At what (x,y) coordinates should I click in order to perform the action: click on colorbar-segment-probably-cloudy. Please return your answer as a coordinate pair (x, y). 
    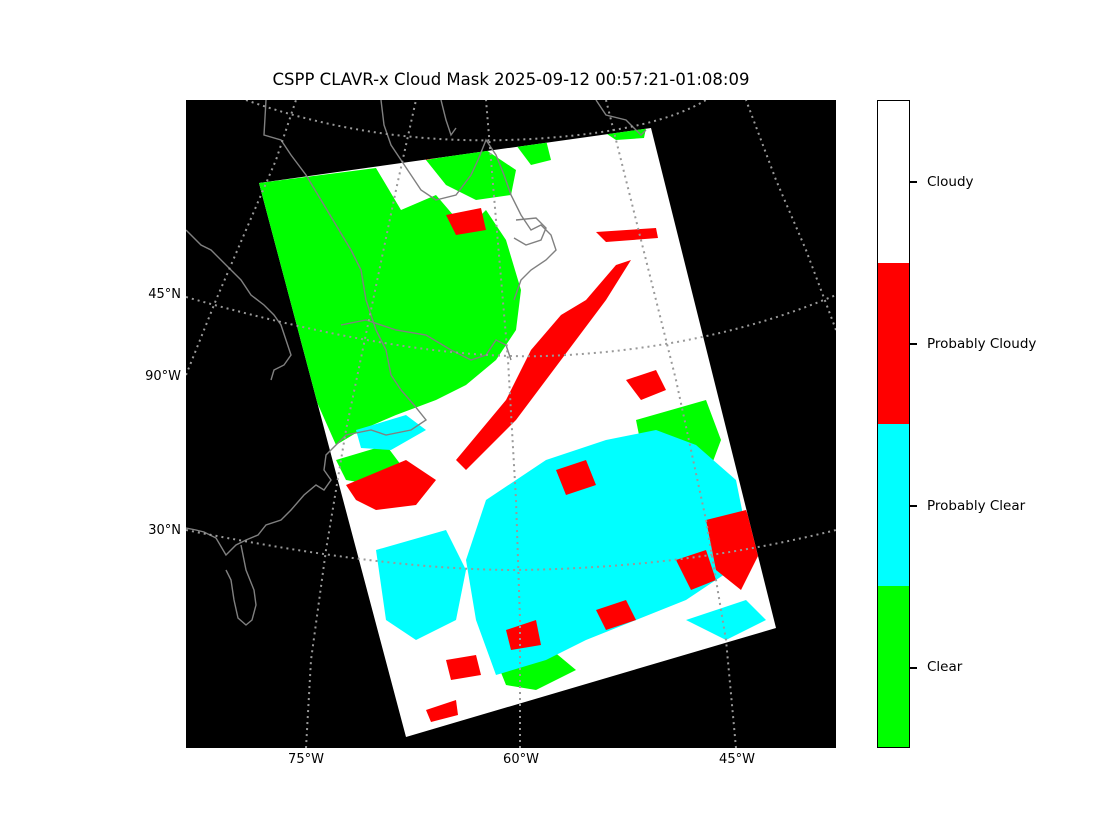
    Looking at the image, I should click on (893, 343).